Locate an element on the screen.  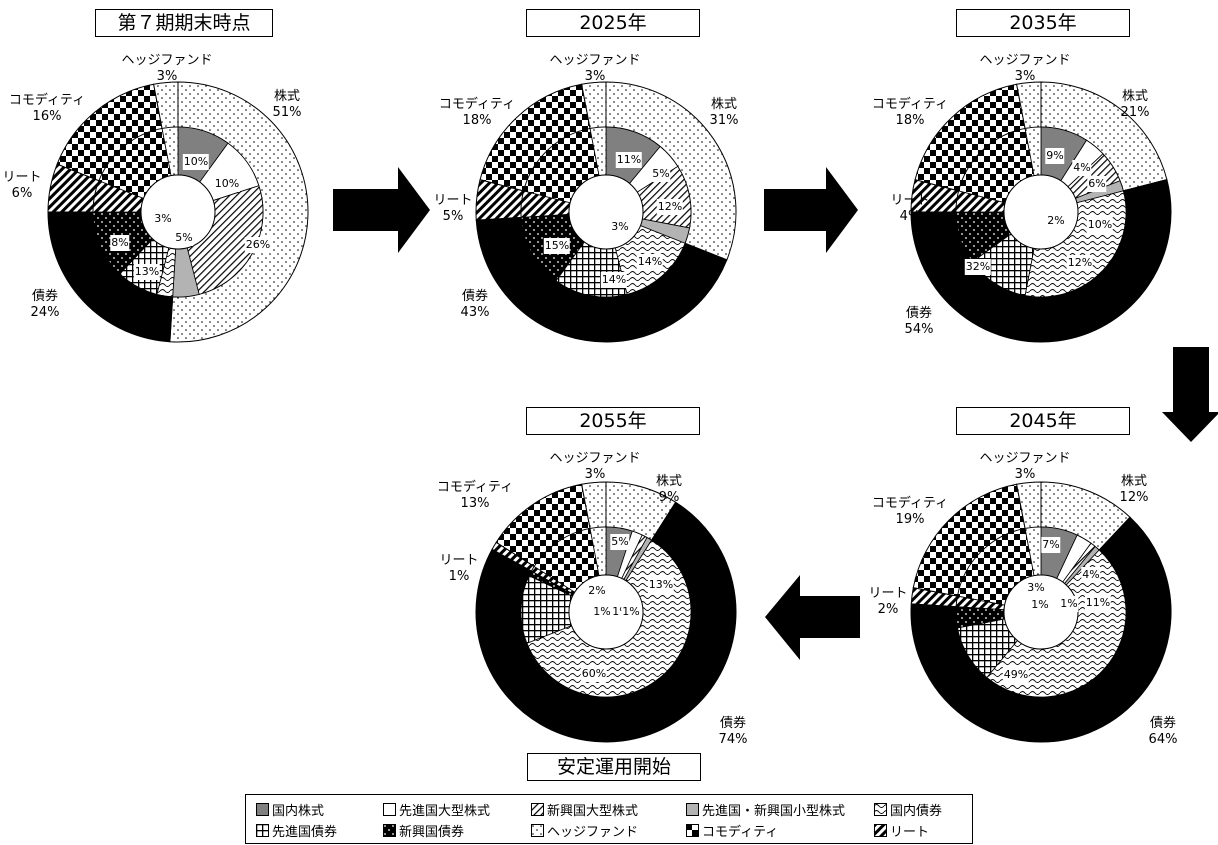
chart-title: 2025年 is located at coordinates (613, 23).